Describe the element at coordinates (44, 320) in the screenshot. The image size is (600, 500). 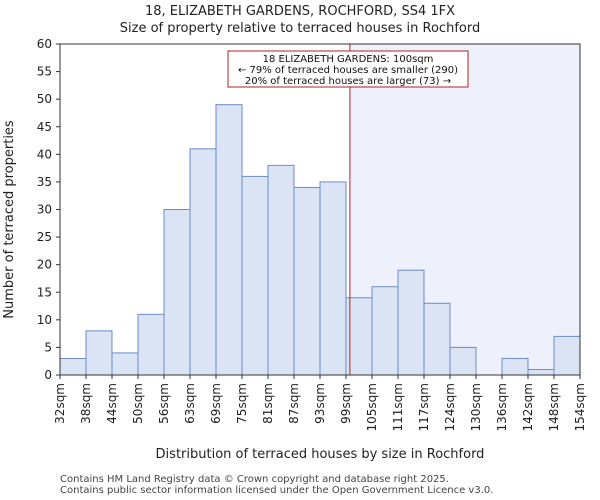
I see `y-tick-label: 10` at that location.